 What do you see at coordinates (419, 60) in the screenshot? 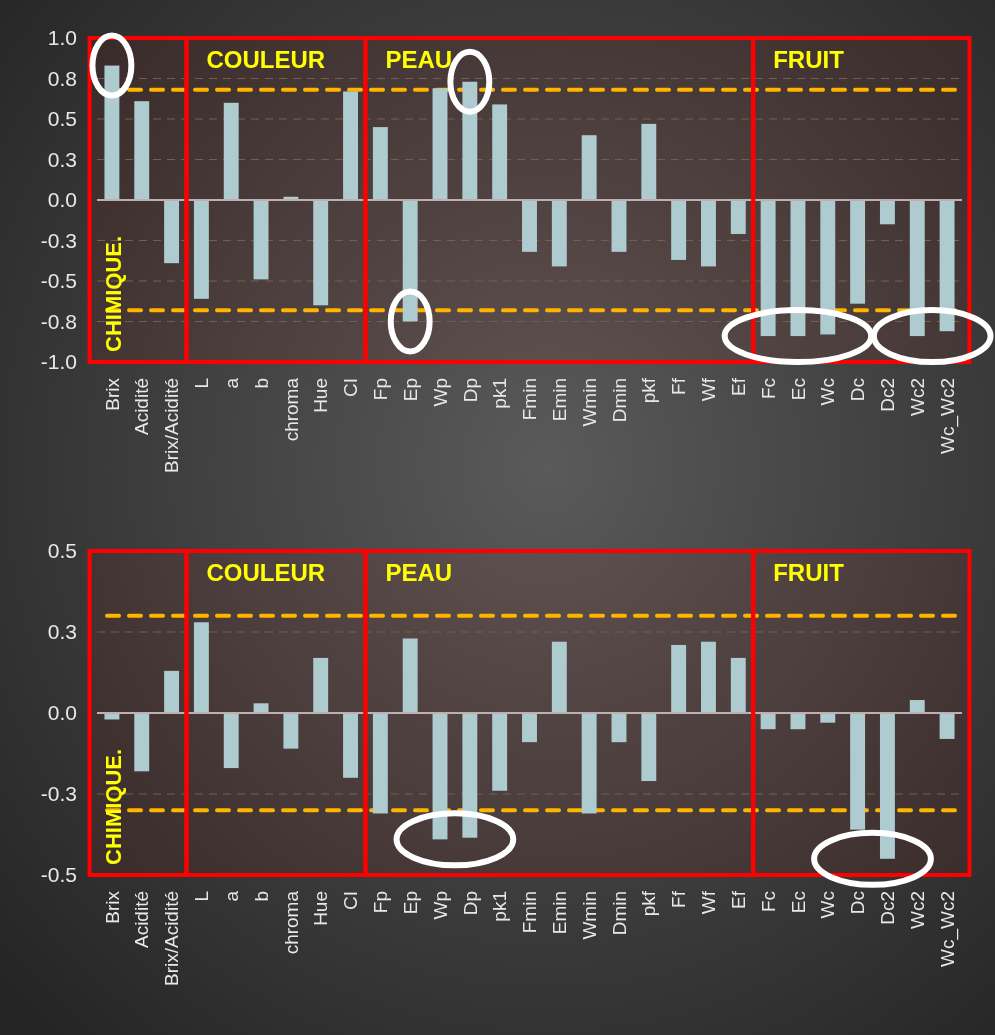
I see `band-label: PEAU` at bounding box center [419, 60].